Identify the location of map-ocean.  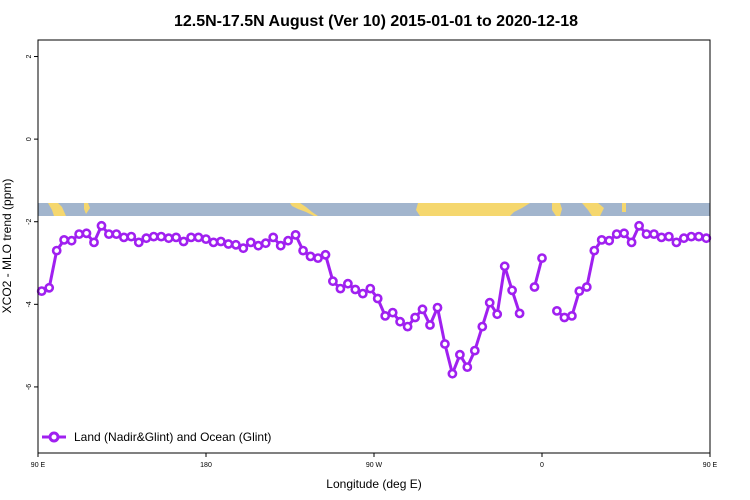
(374, 209).